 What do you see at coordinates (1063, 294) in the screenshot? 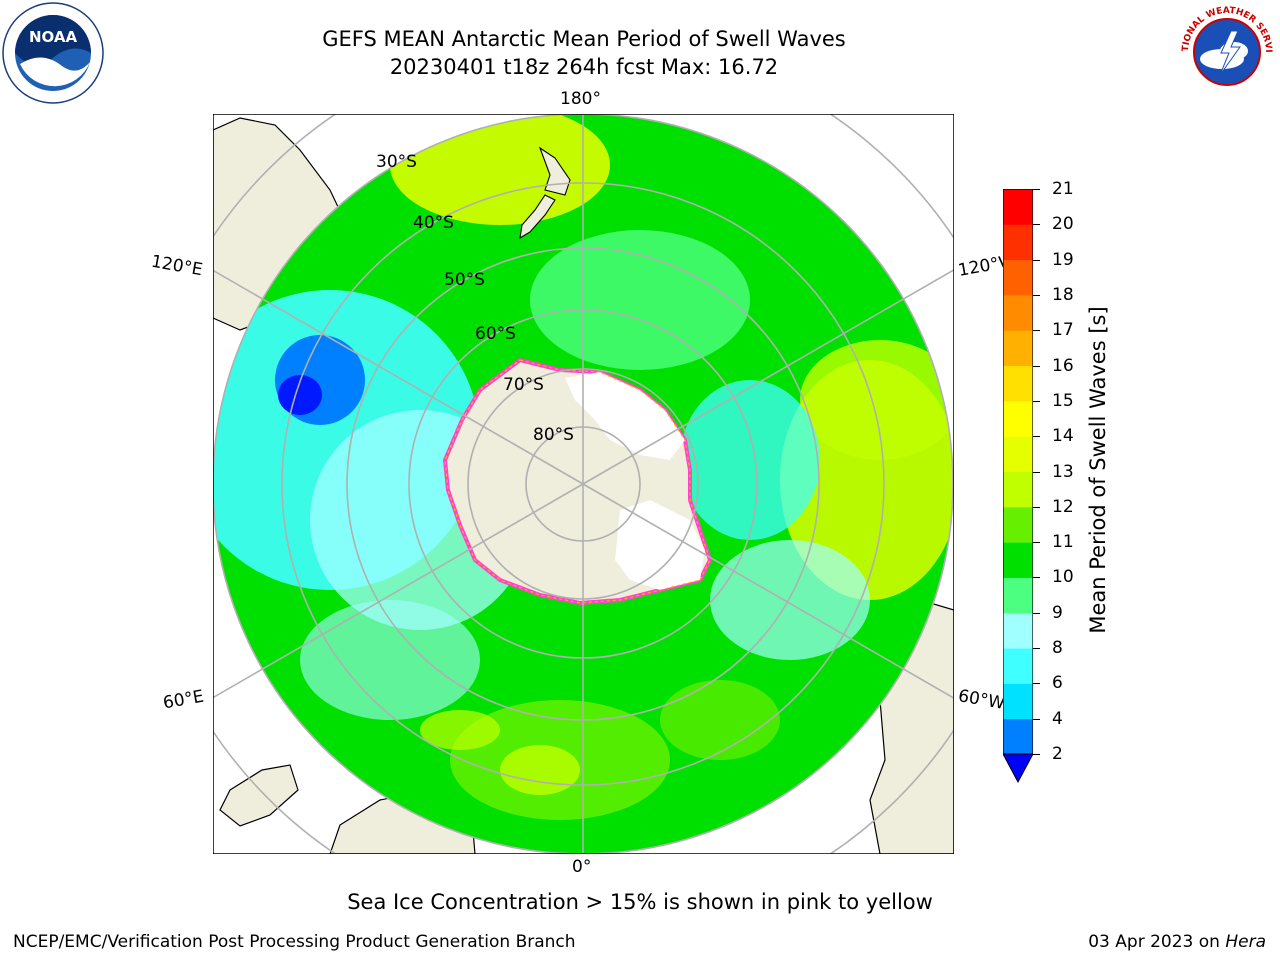
I see `colorbar-tick-label: 18` at bounding box center [1063, 294].